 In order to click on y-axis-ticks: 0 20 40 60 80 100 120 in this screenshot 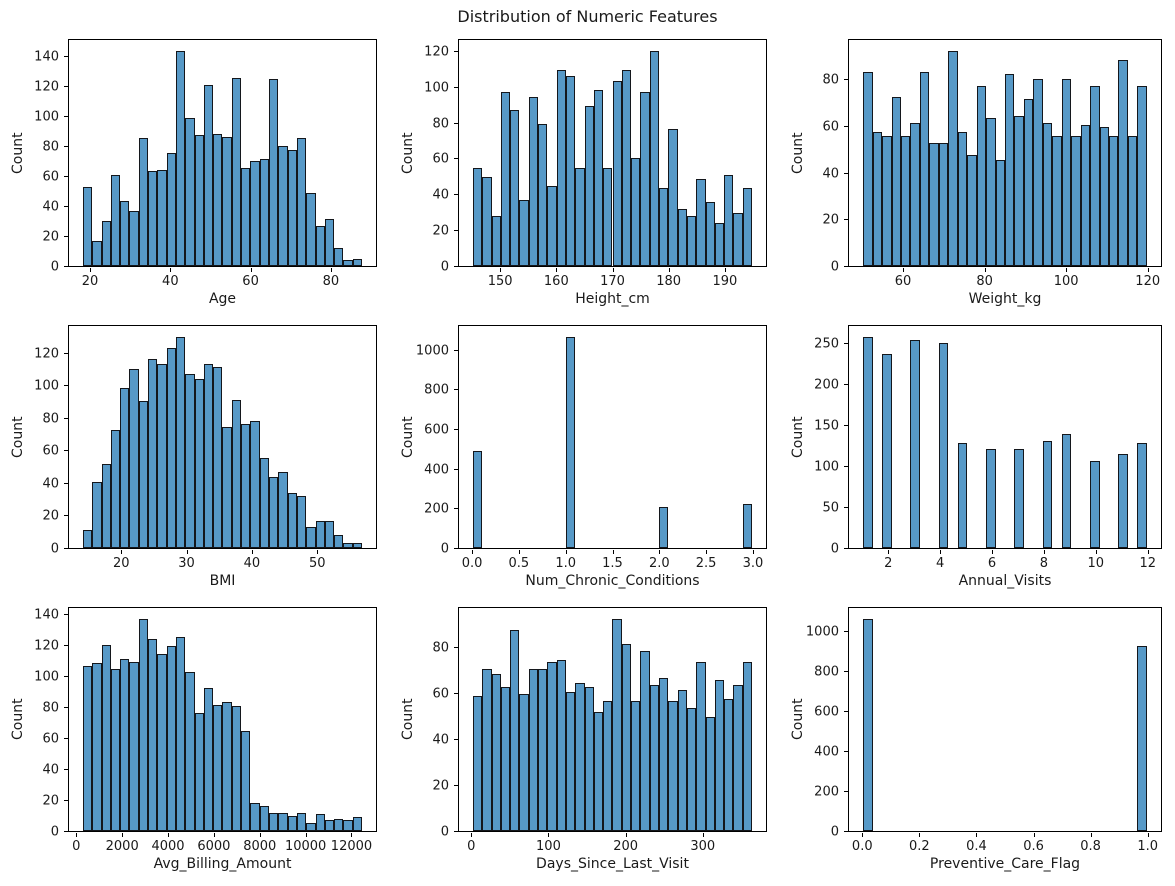, I will do `click(424, 156)`.